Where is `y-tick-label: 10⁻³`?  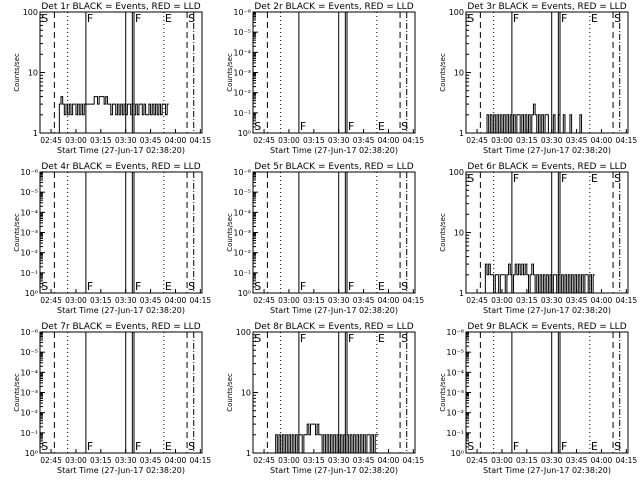 y-tick-label: 10⁻³ is located at coordinates (29, 233).